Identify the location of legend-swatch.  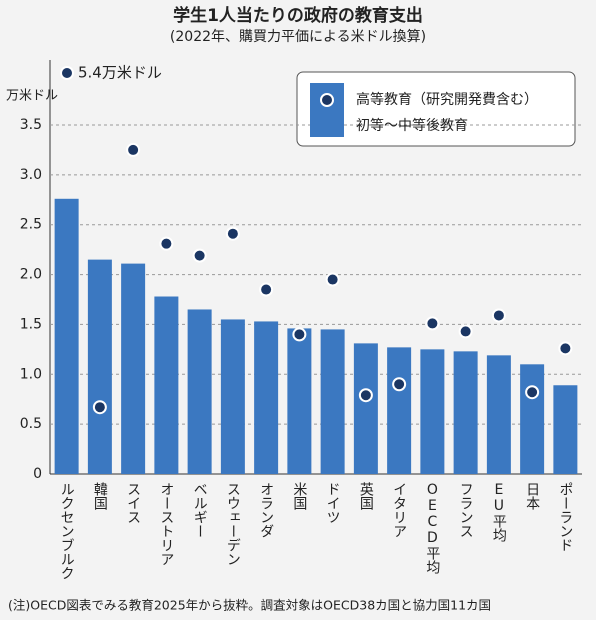
(327, 110).